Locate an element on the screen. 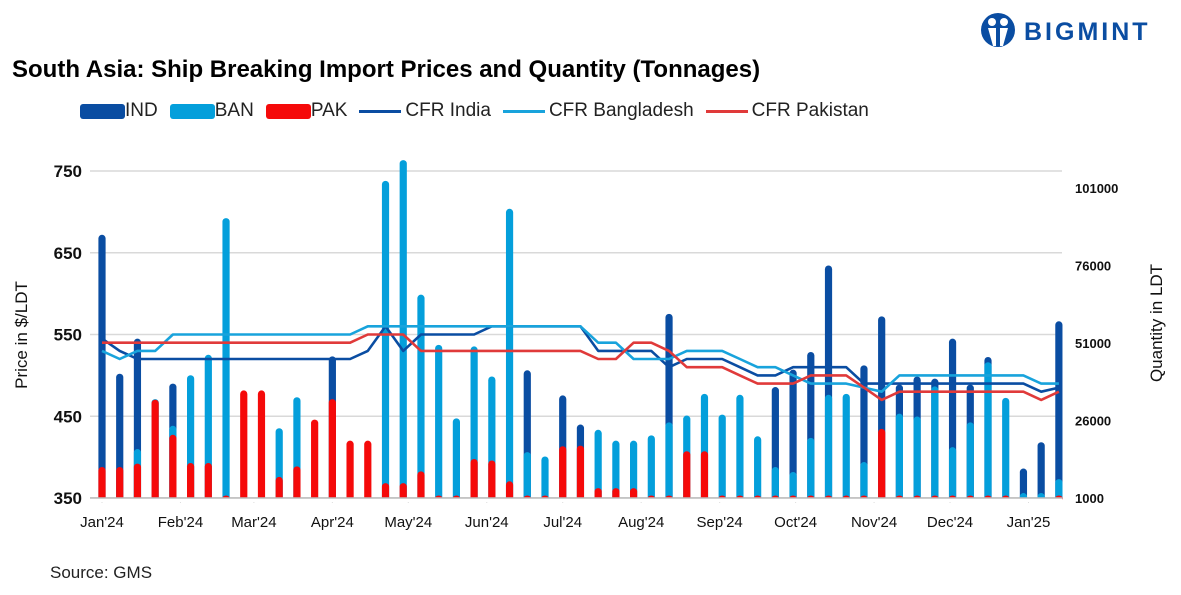 This screenshot has height=595, width=1181. y-tick-right: 26000 is located at coordinates (1093, 421).